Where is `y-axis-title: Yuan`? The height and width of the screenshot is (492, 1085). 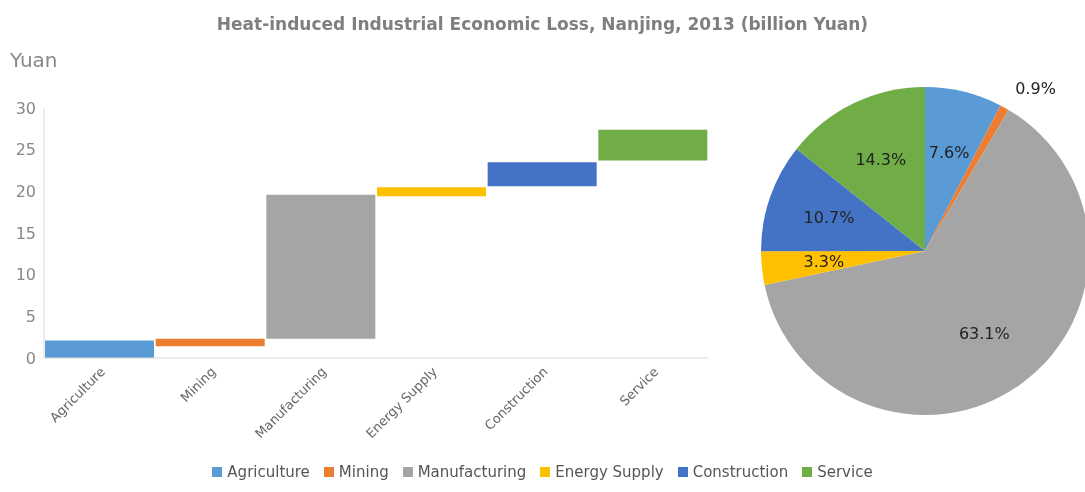 y-axis-title: Yuan is located at coordinates (34, 60).